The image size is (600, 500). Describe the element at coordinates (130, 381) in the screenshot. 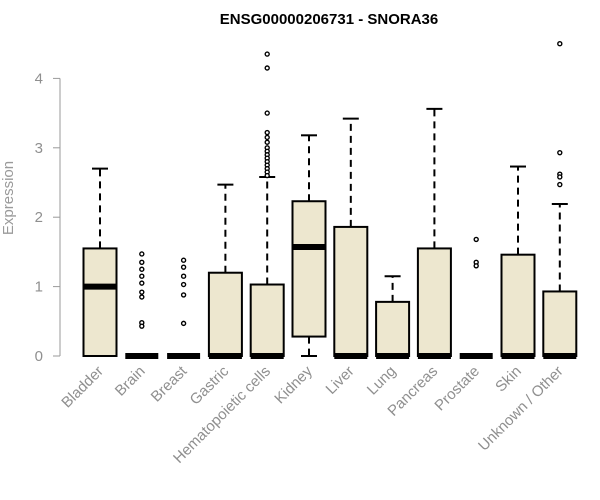

I see `x-tick-label-1: Brain` at that location.